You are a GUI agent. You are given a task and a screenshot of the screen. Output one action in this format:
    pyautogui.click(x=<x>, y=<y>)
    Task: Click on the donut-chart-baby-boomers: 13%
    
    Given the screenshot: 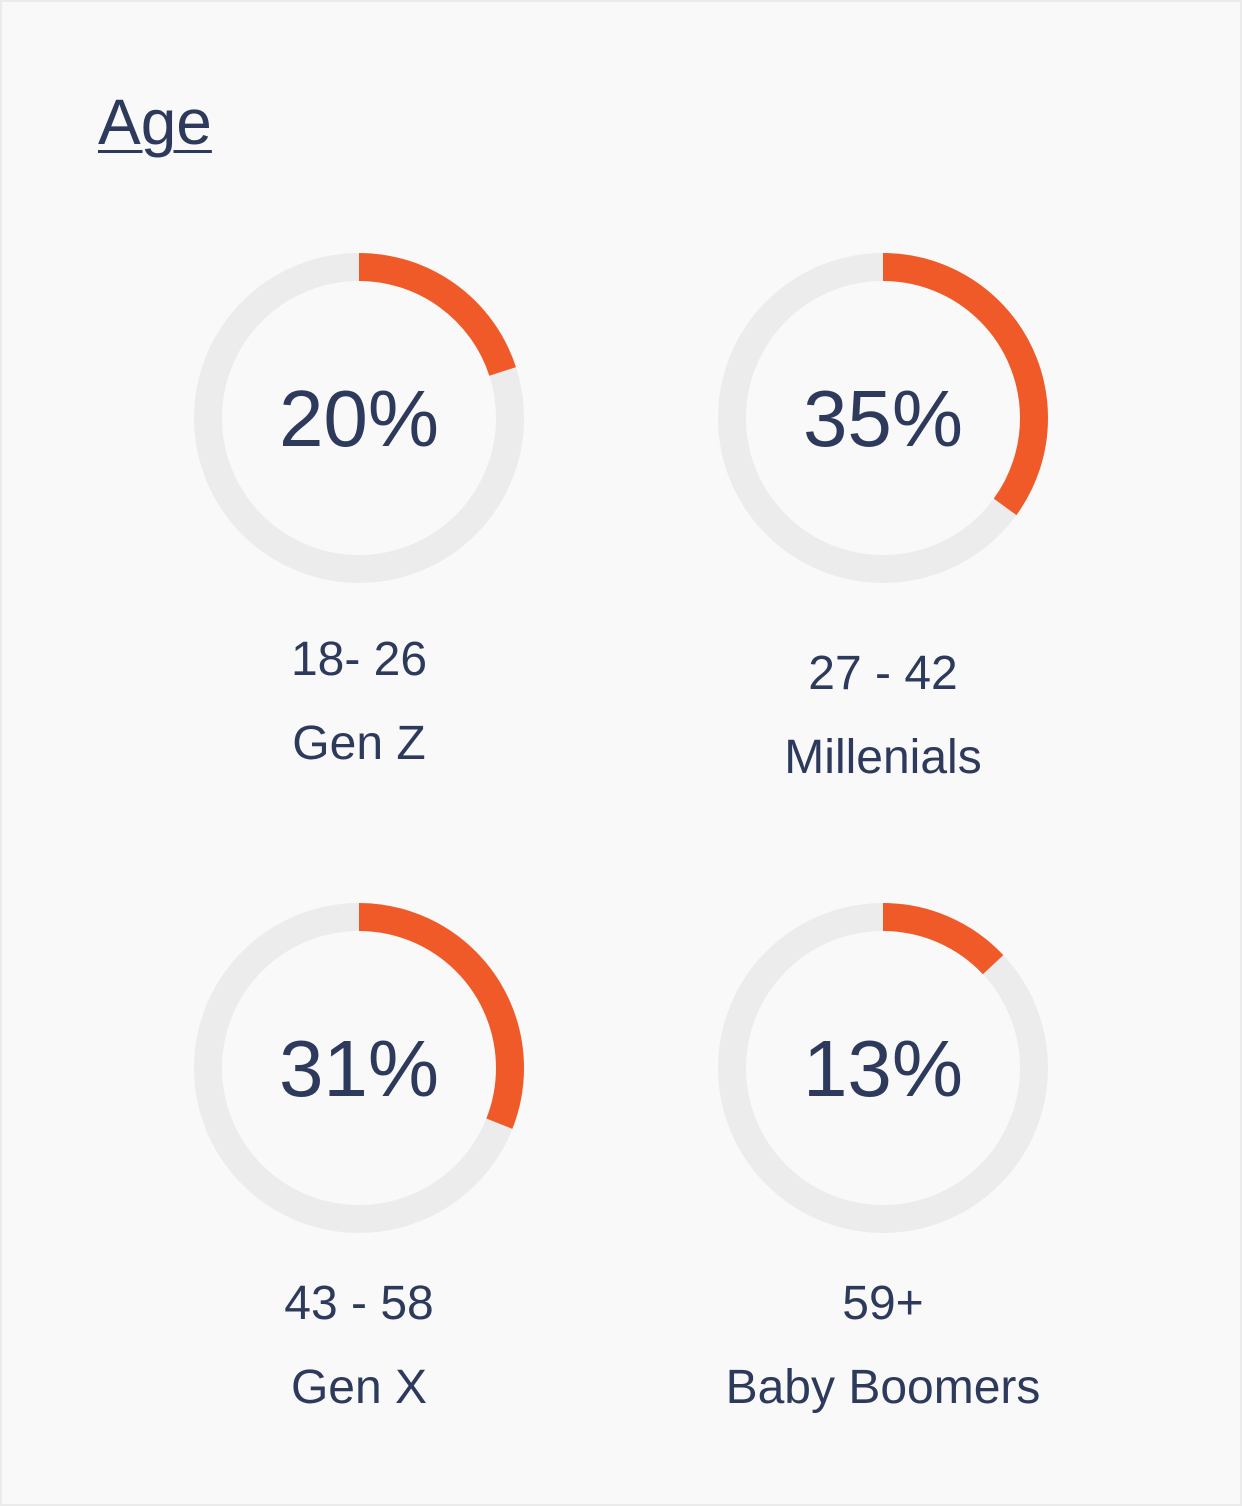 What is the action you would take?
    pyautogui.click(x=883, y=1068)
    